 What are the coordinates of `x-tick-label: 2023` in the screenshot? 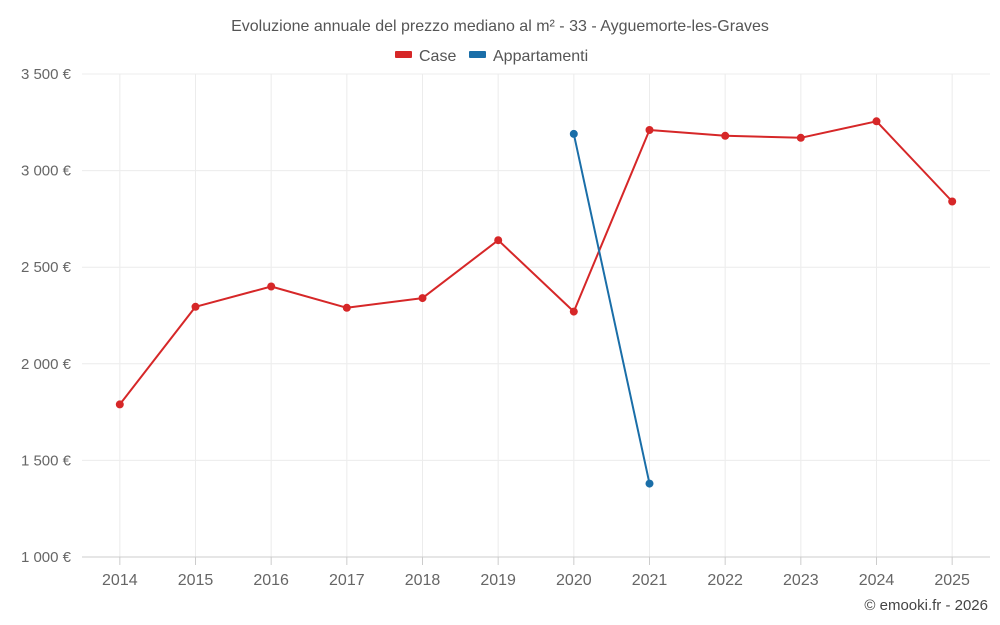 It's located at (801, 580).